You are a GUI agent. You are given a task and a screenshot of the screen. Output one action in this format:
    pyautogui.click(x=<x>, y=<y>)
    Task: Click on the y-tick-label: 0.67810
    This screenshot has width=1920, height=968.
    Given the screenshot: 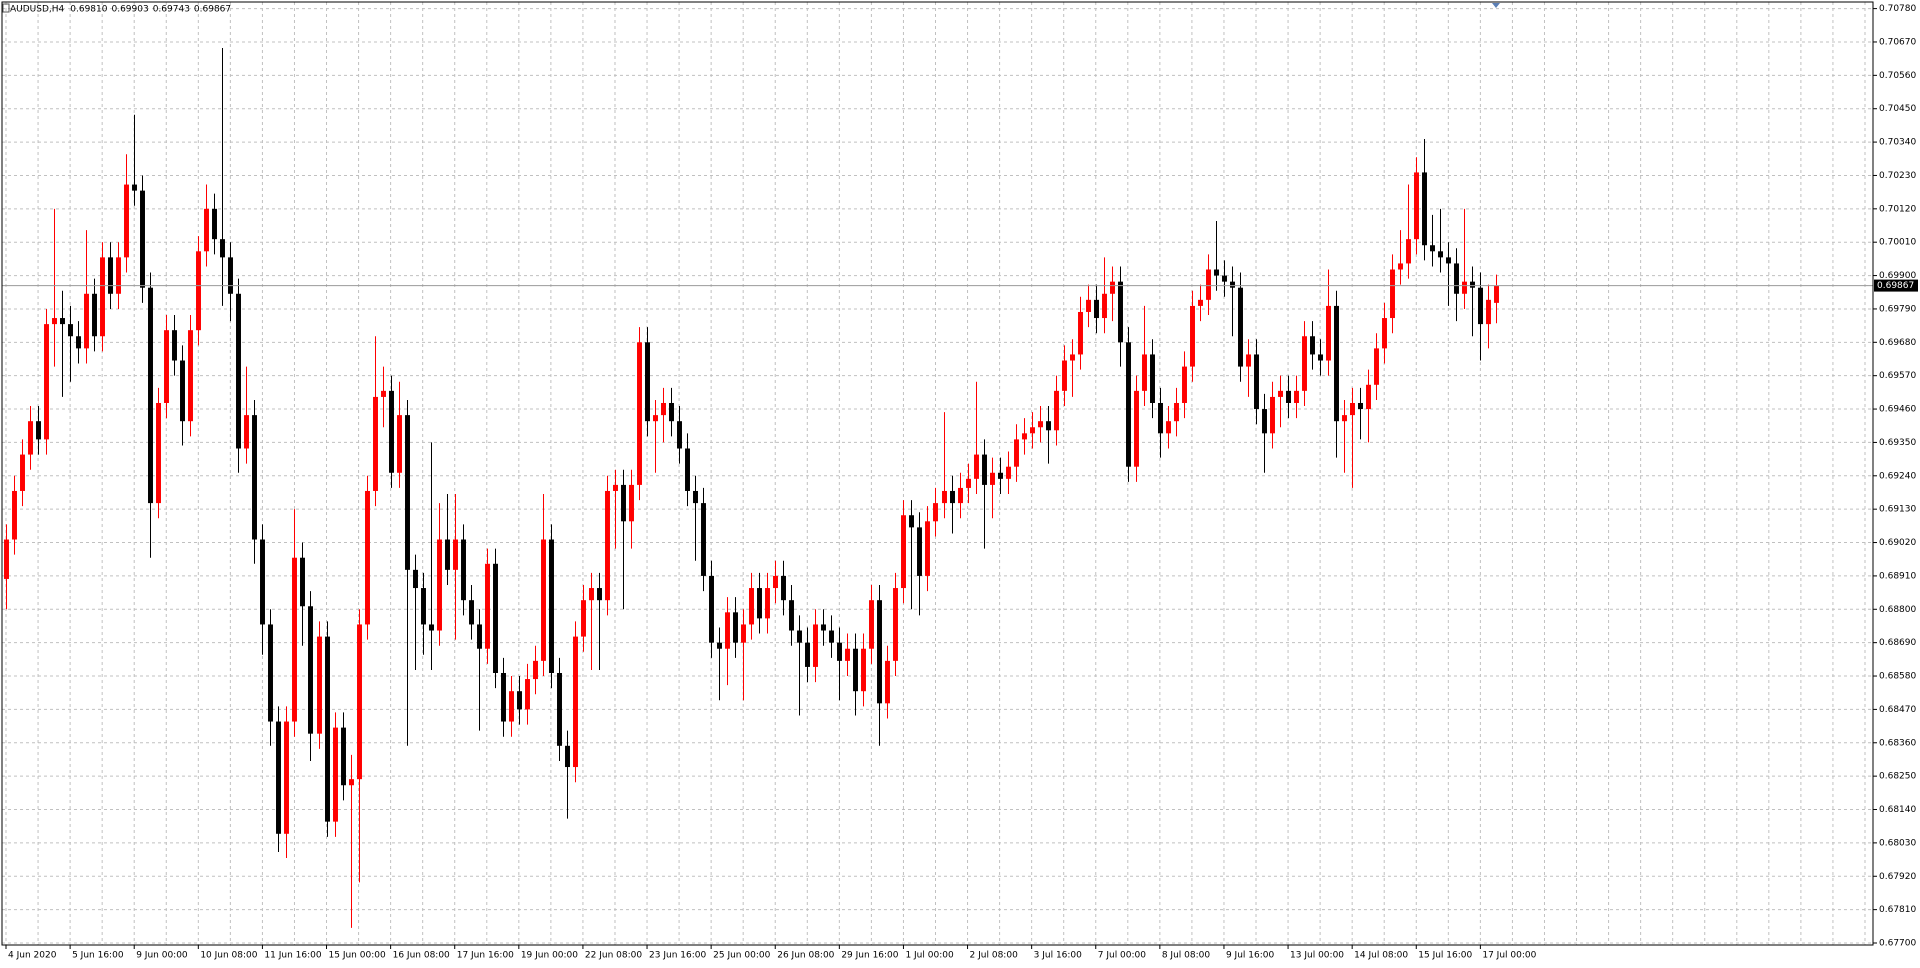 What is the action you would take?
    pyautogui.click(x=1897, y=910)
    